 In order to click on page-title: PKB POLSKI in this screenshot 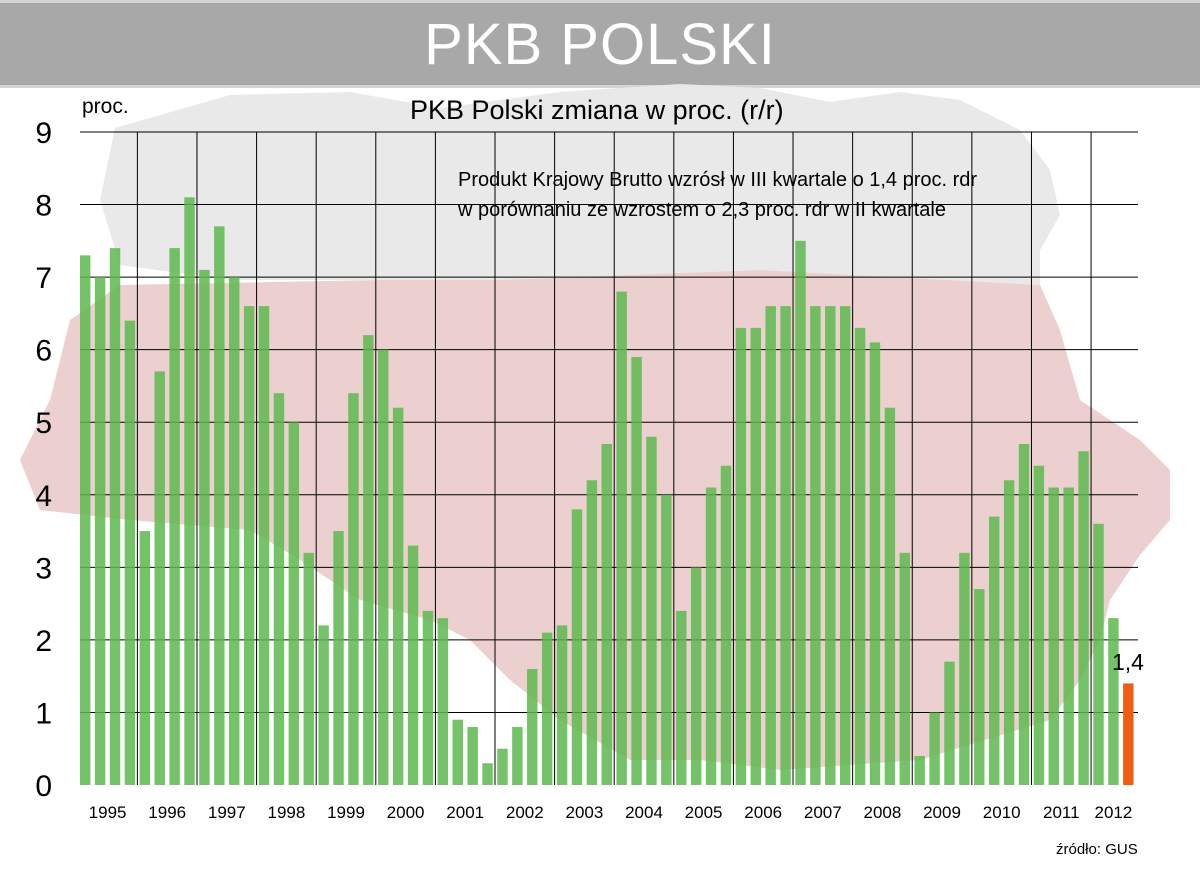, I will do `click(600, 44)`.